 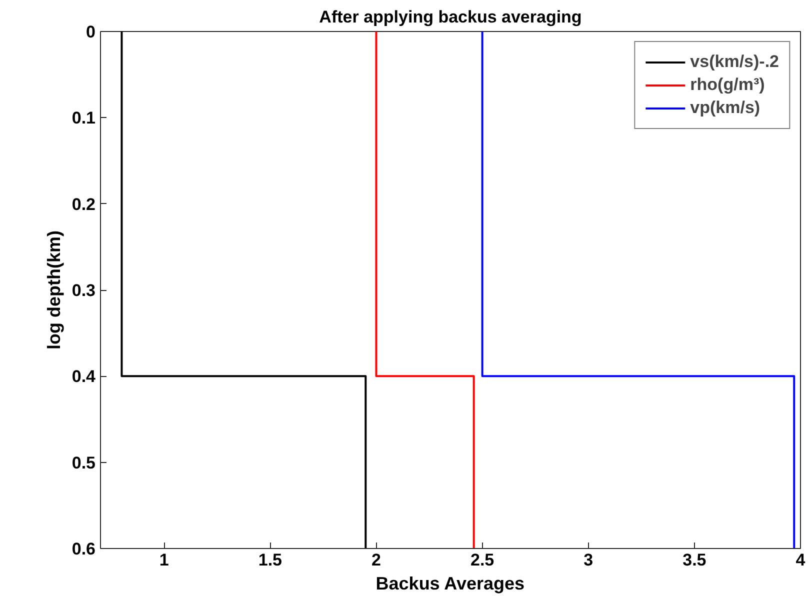 What do you see at coordinates (54, 290) in the screenshot?
I see `y-axis-title: log depth(km)` at bounding box center [54, 290].